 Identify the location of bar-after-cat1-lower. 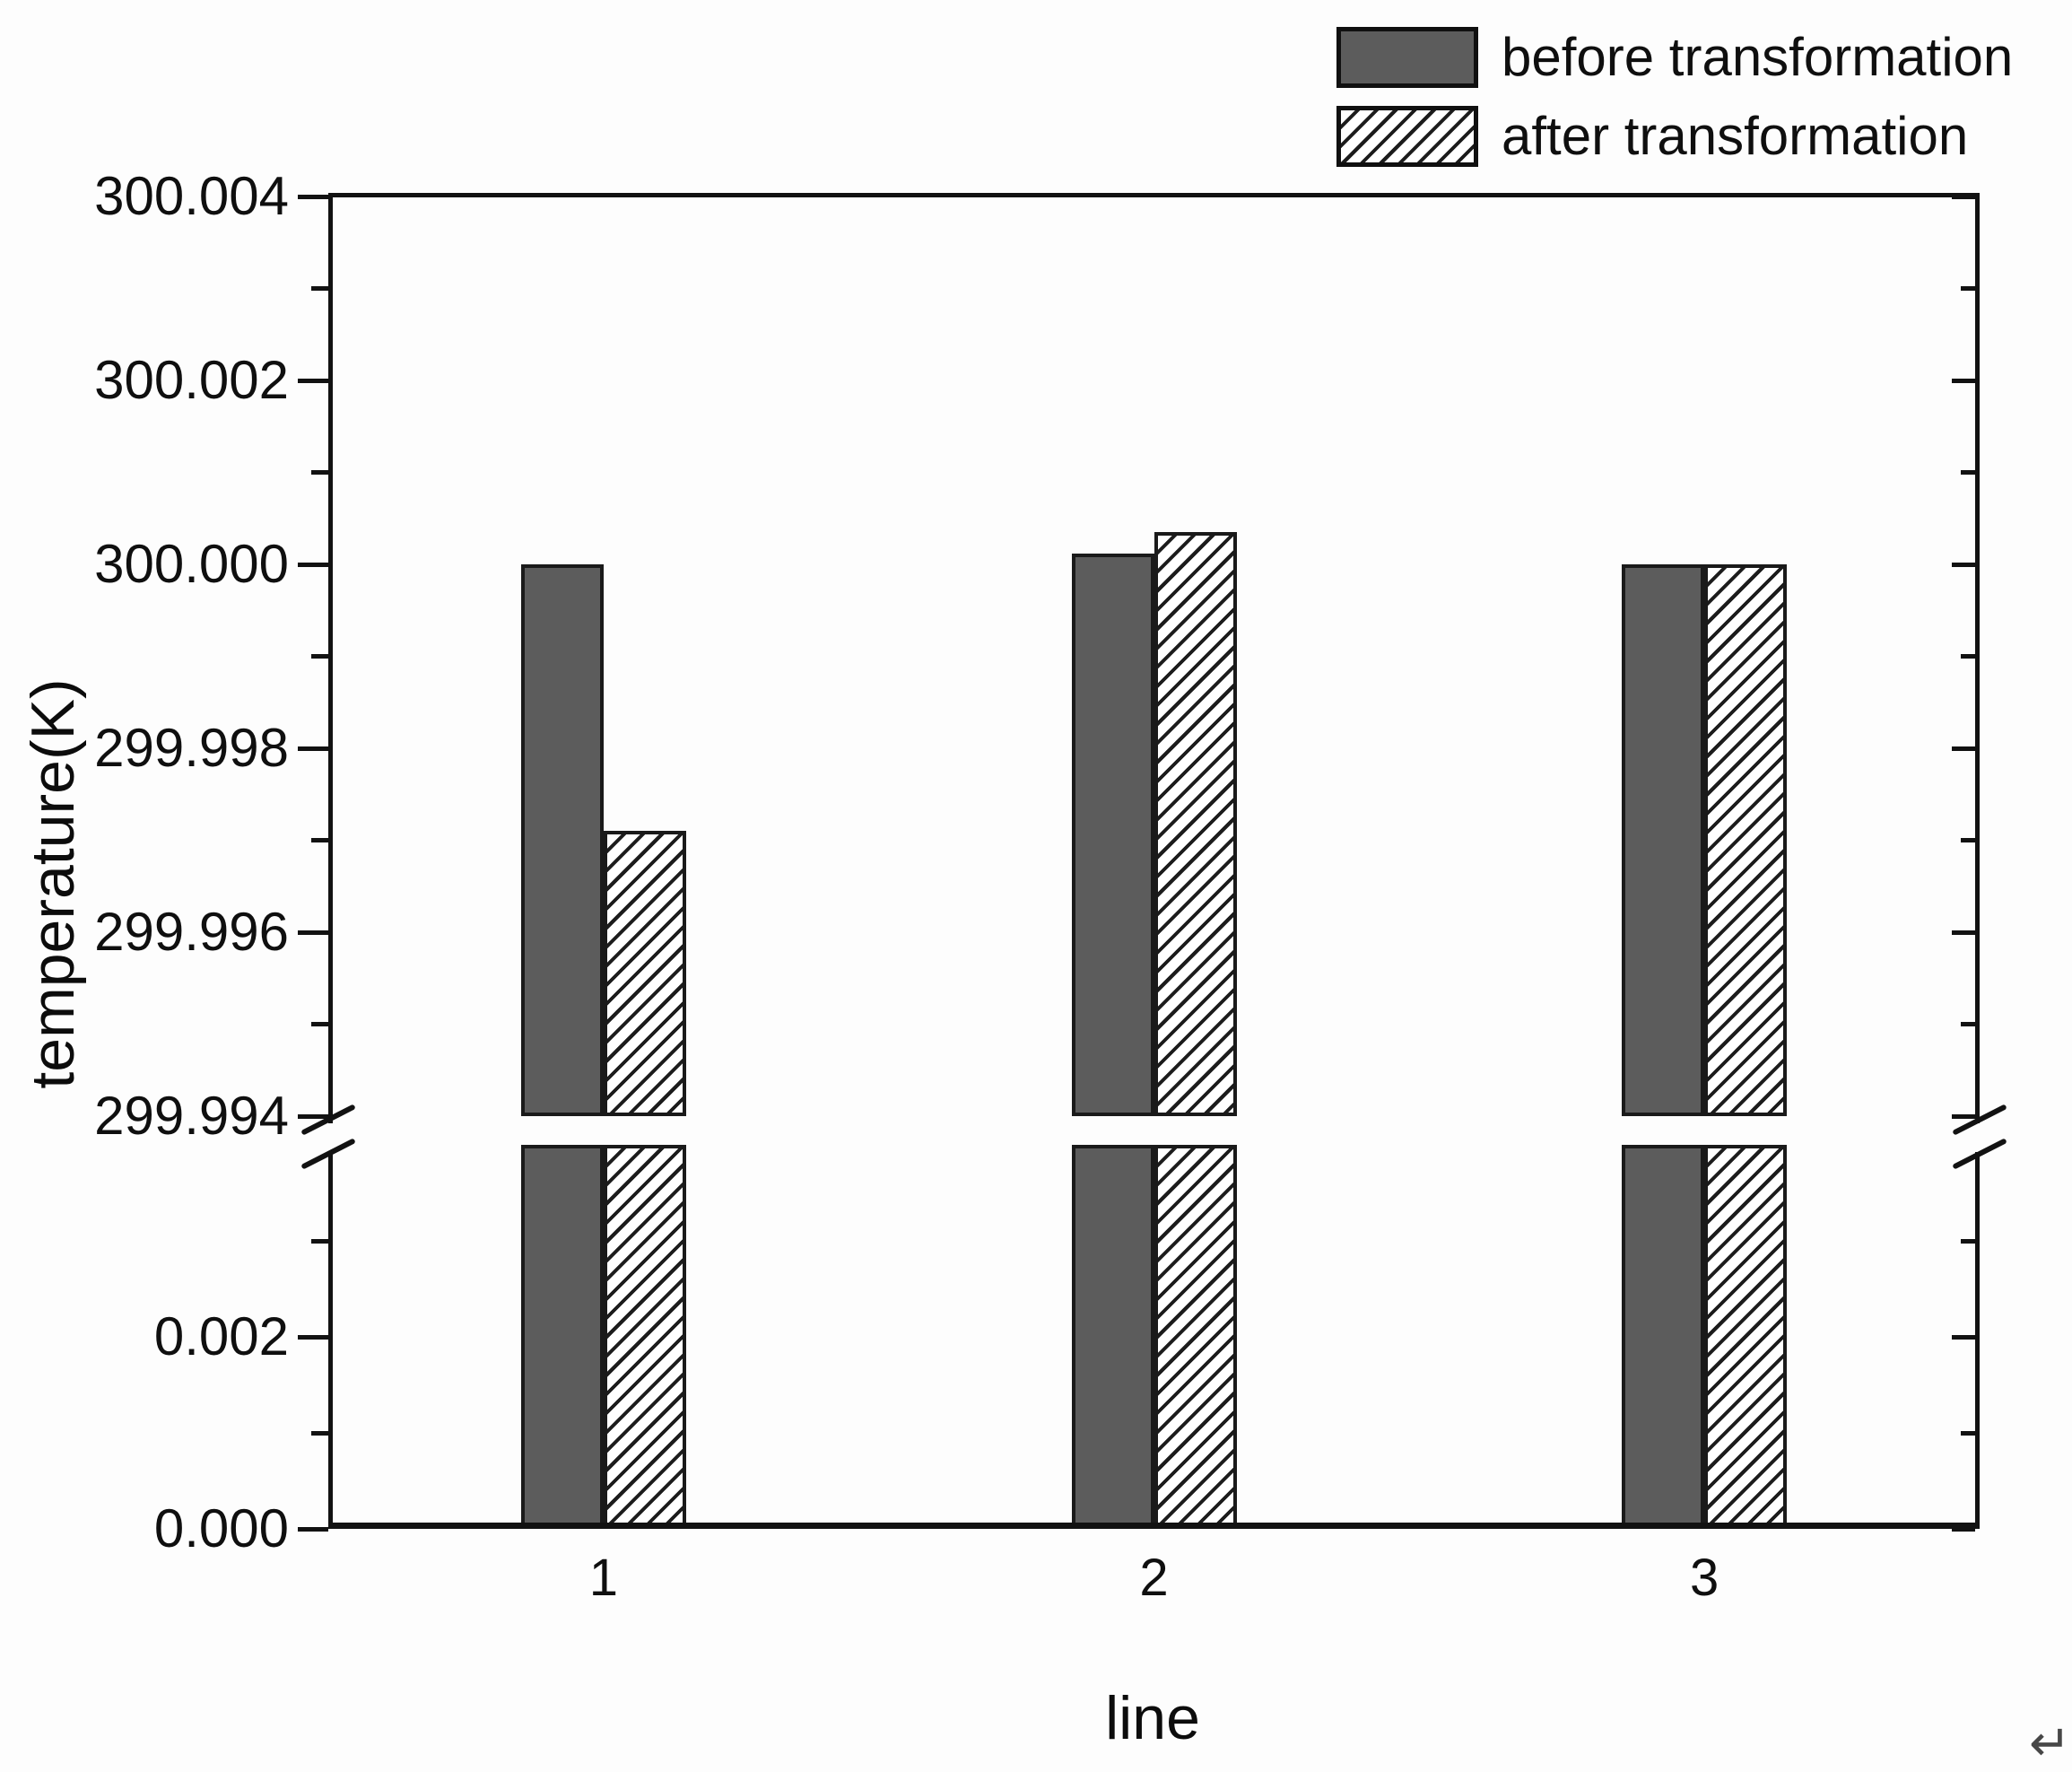
(644, 1337).